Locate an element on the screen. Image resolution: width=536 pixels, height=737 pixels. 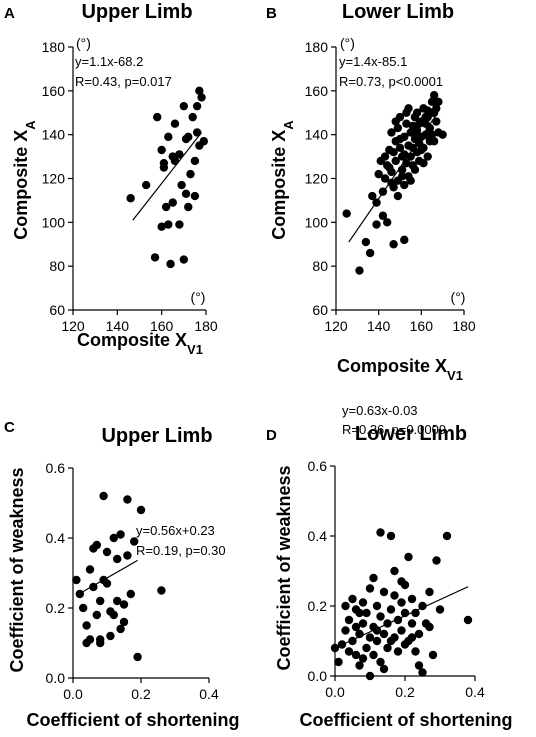
panel-letter: B is located at coordinates (271, 13).